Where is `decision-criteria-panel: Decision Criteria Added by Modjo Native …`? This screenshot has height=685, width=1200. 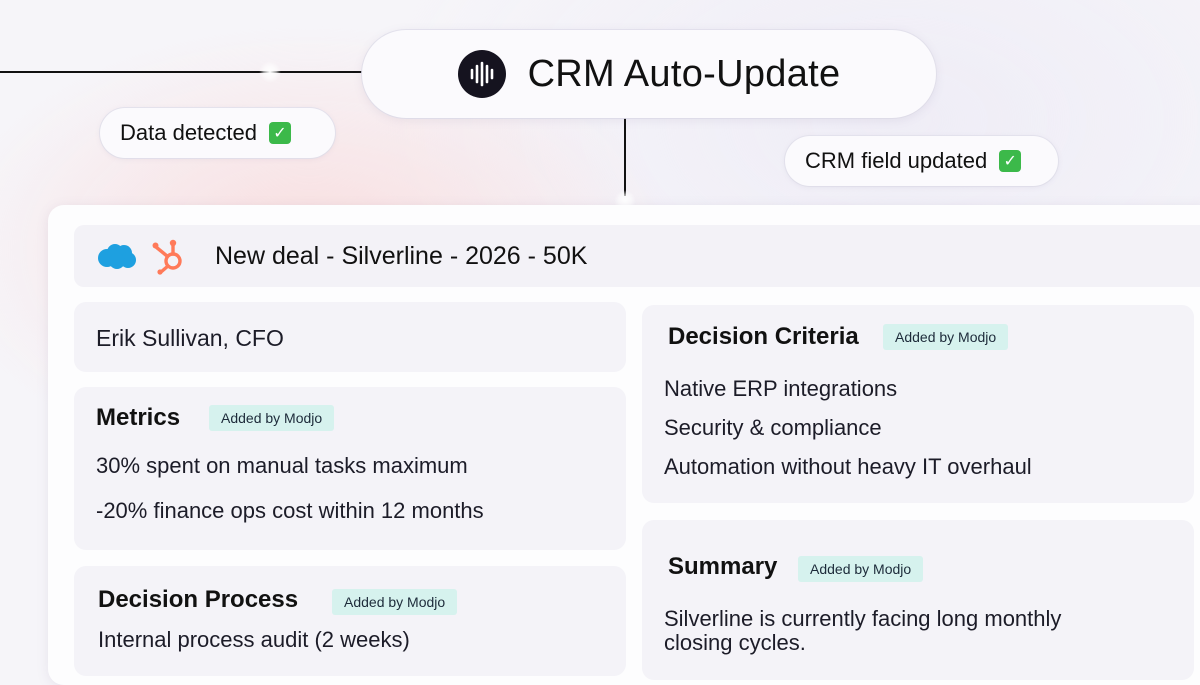
decision-criteria-panel: Decision Criteria Added by Modjo Native … is located at coordinates (918, 404).